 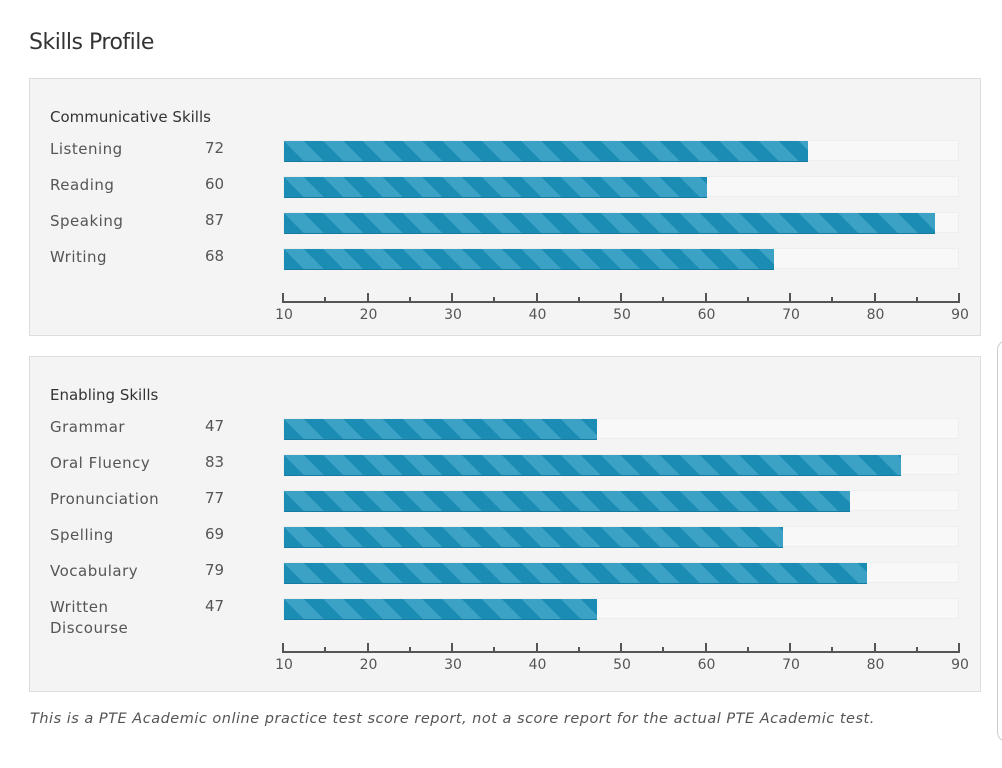 What do you see at coordinates (215, 256) in the screenshot?
I see `skill-score: 68` at bounding box center [215, 256].